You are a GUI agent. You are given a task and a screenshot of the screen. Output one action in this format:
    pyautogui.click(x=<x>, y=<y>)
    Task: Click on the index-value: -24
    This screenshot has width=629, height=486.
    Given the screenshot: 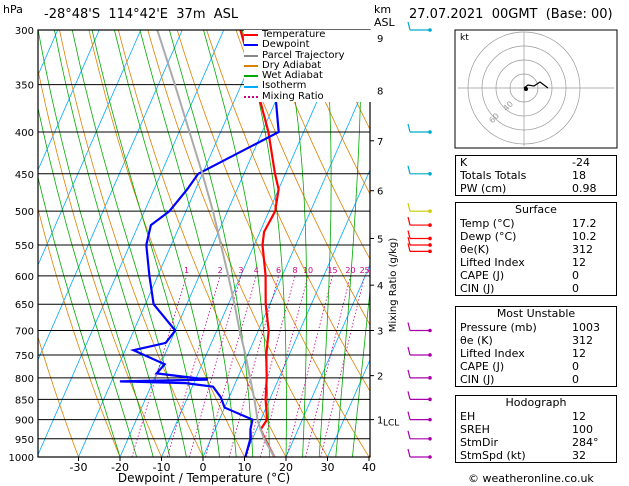 What is the action you would take?
    pyautogui.click(x=581, y=162)
    